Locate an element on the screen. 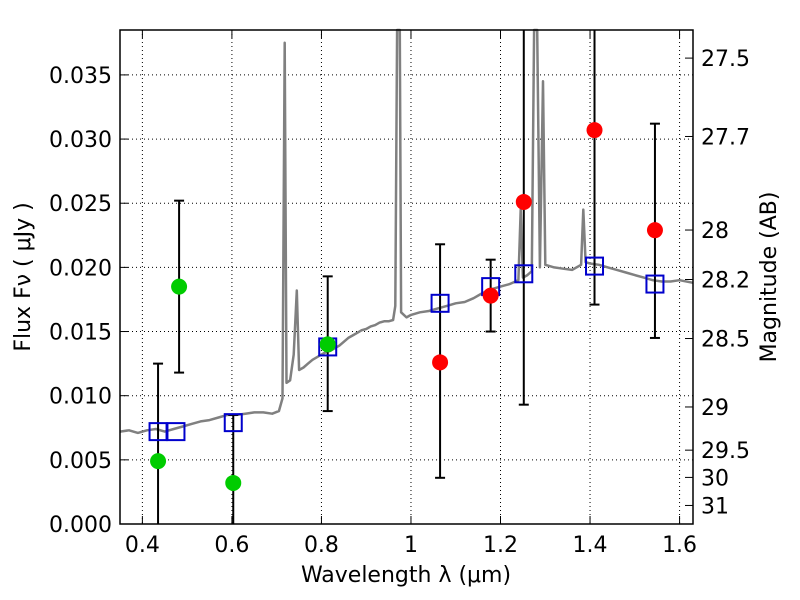  x-tick-label: 1.6 is located at coordinates (679, 545).